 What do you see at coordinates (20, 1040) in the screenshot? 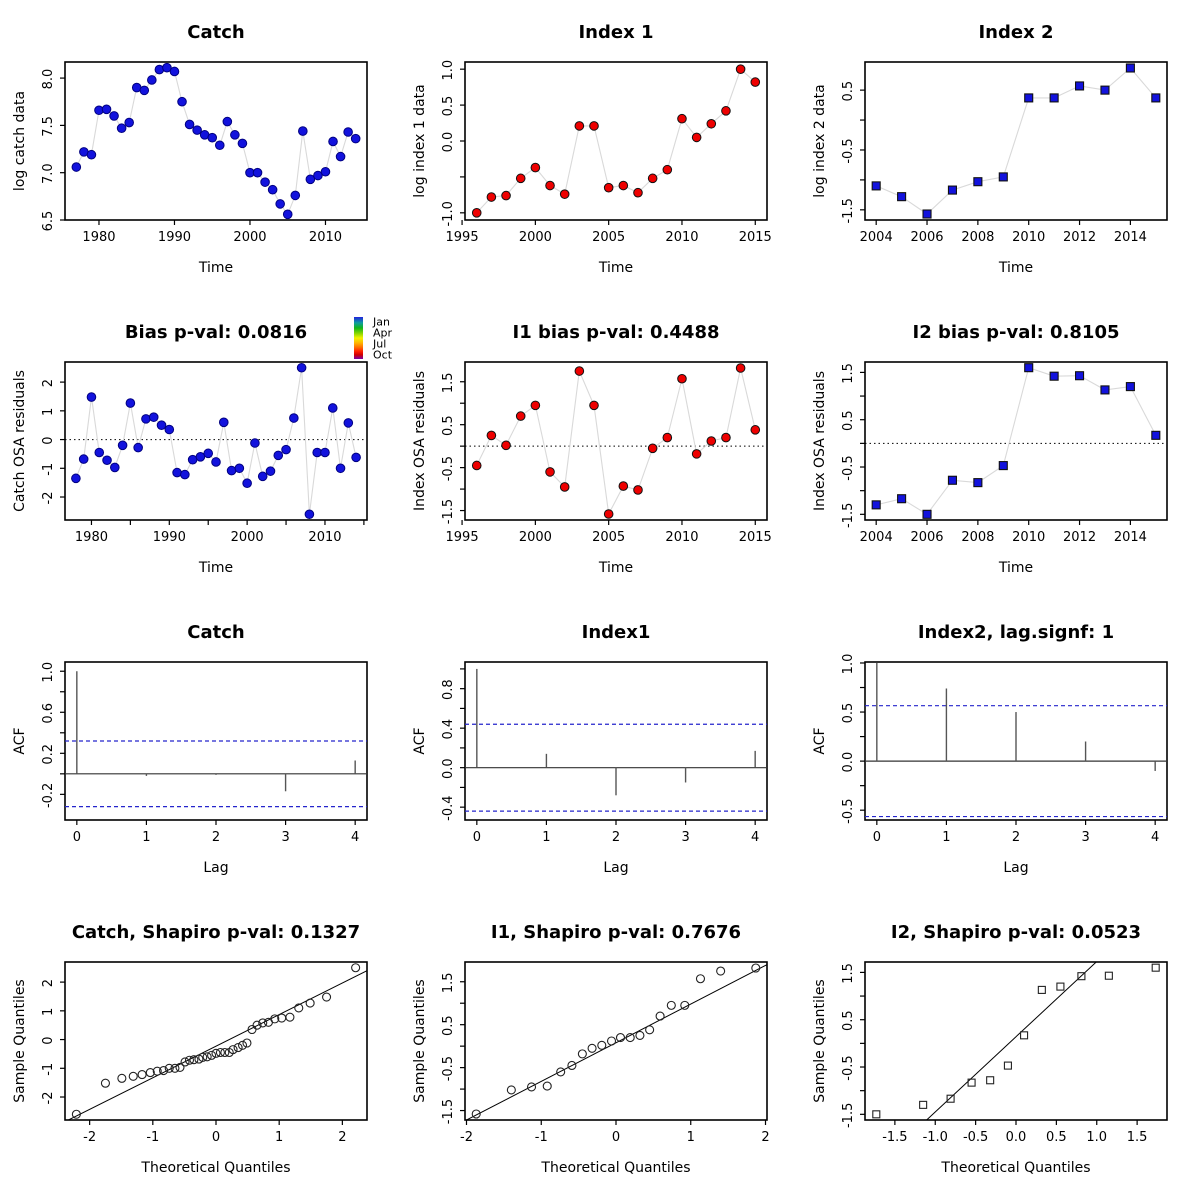
I see `y-axis-label: Sample Quantiles` at bounding box center [20, 1040].